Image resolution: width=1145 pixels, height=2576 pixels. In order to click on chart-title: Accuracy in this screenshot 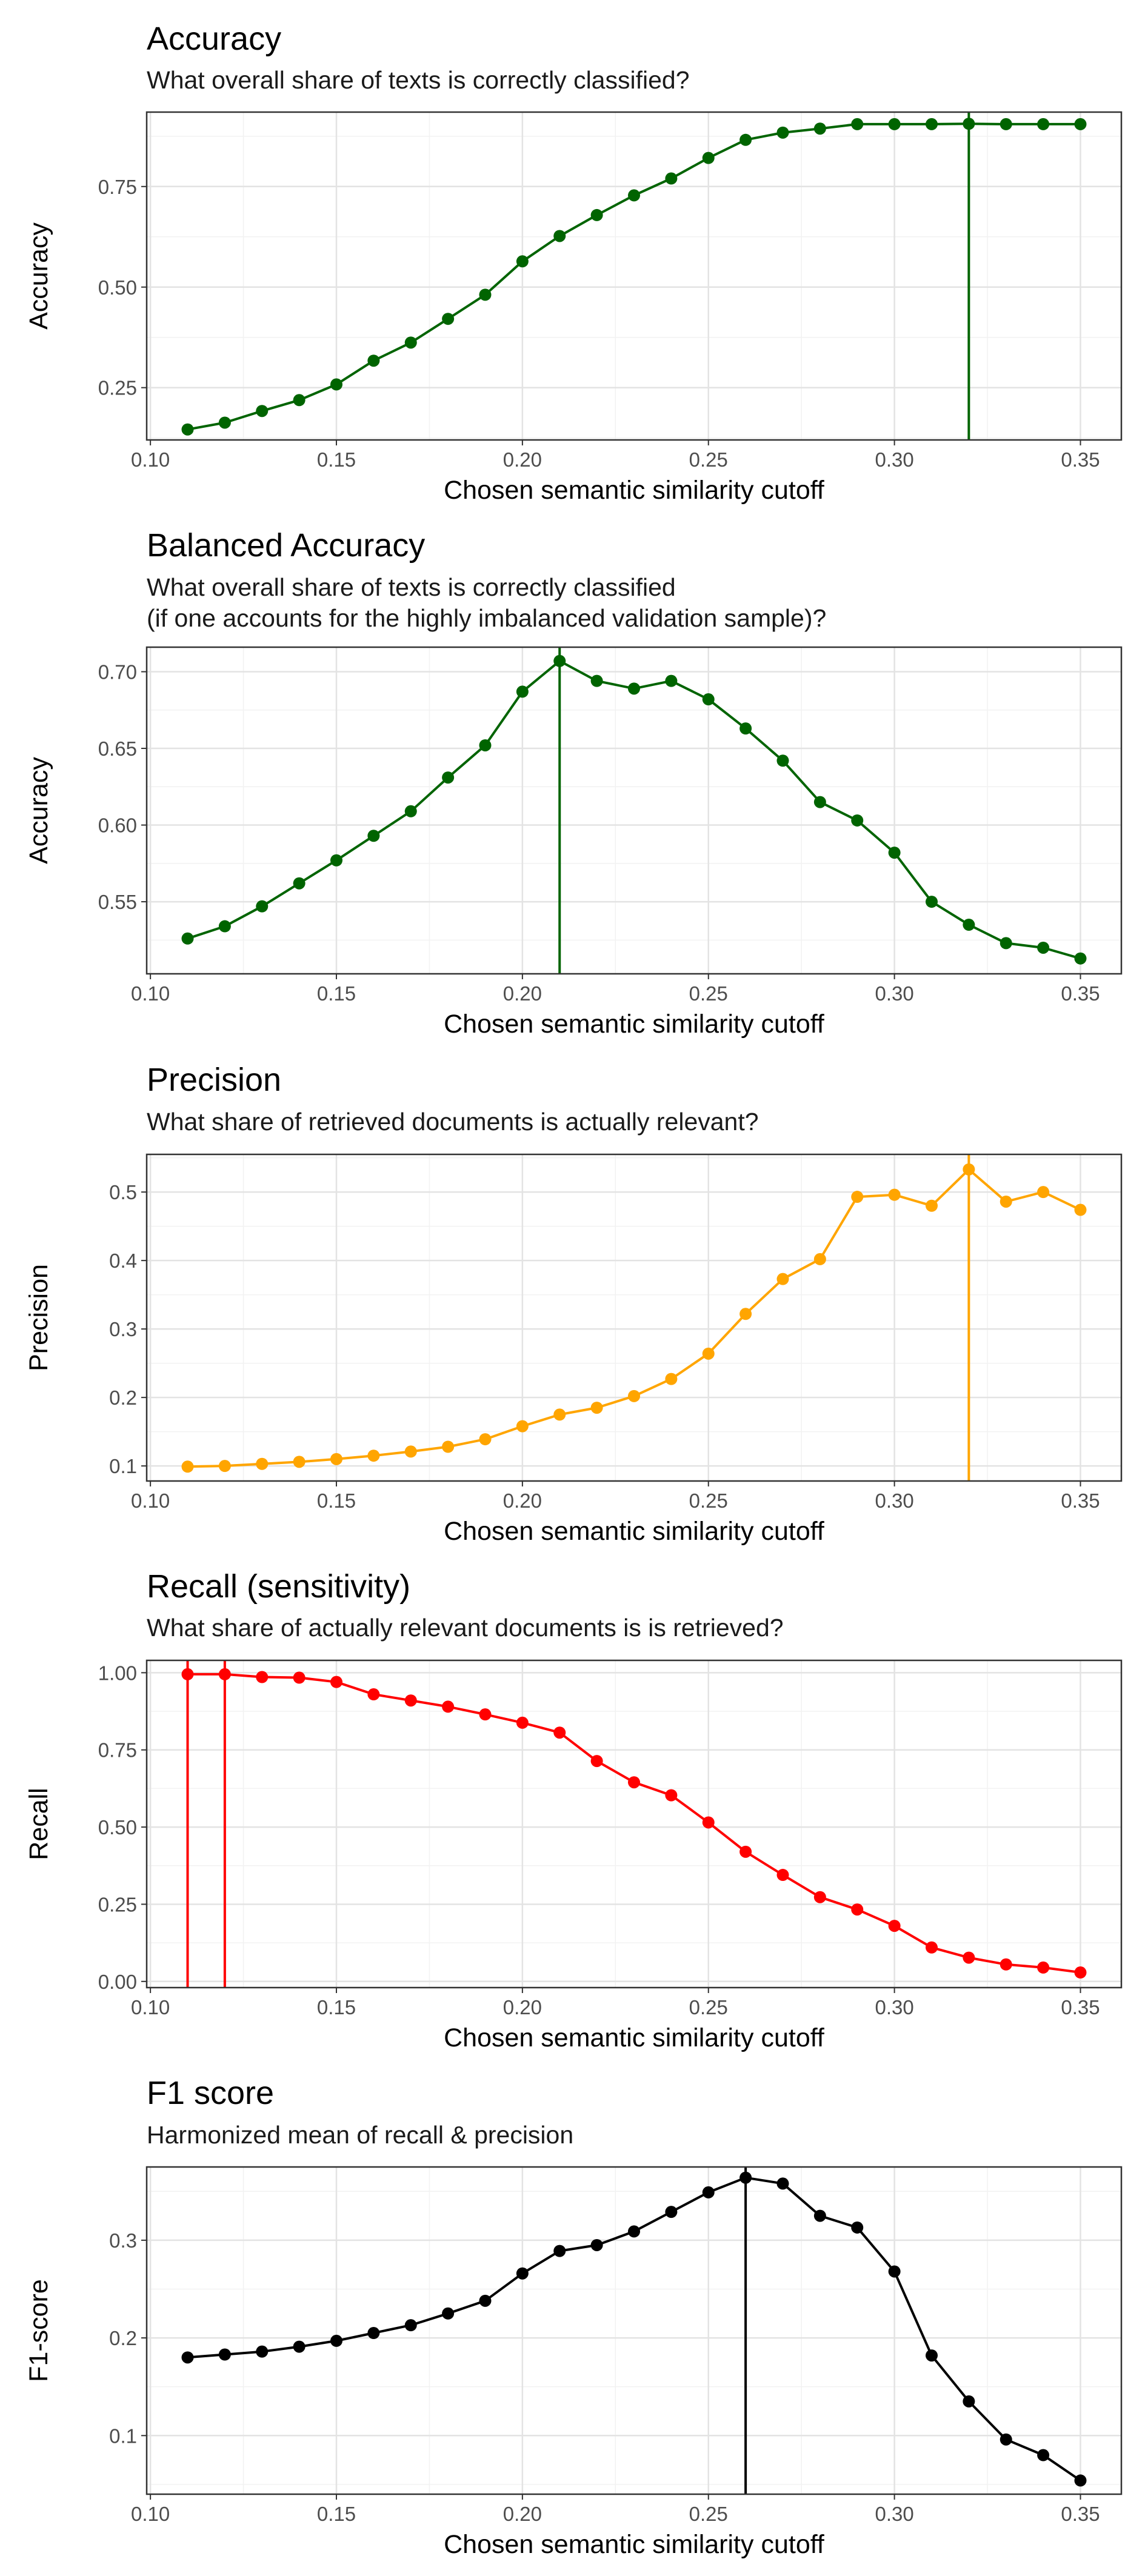, I will do `click(214, 39)`.